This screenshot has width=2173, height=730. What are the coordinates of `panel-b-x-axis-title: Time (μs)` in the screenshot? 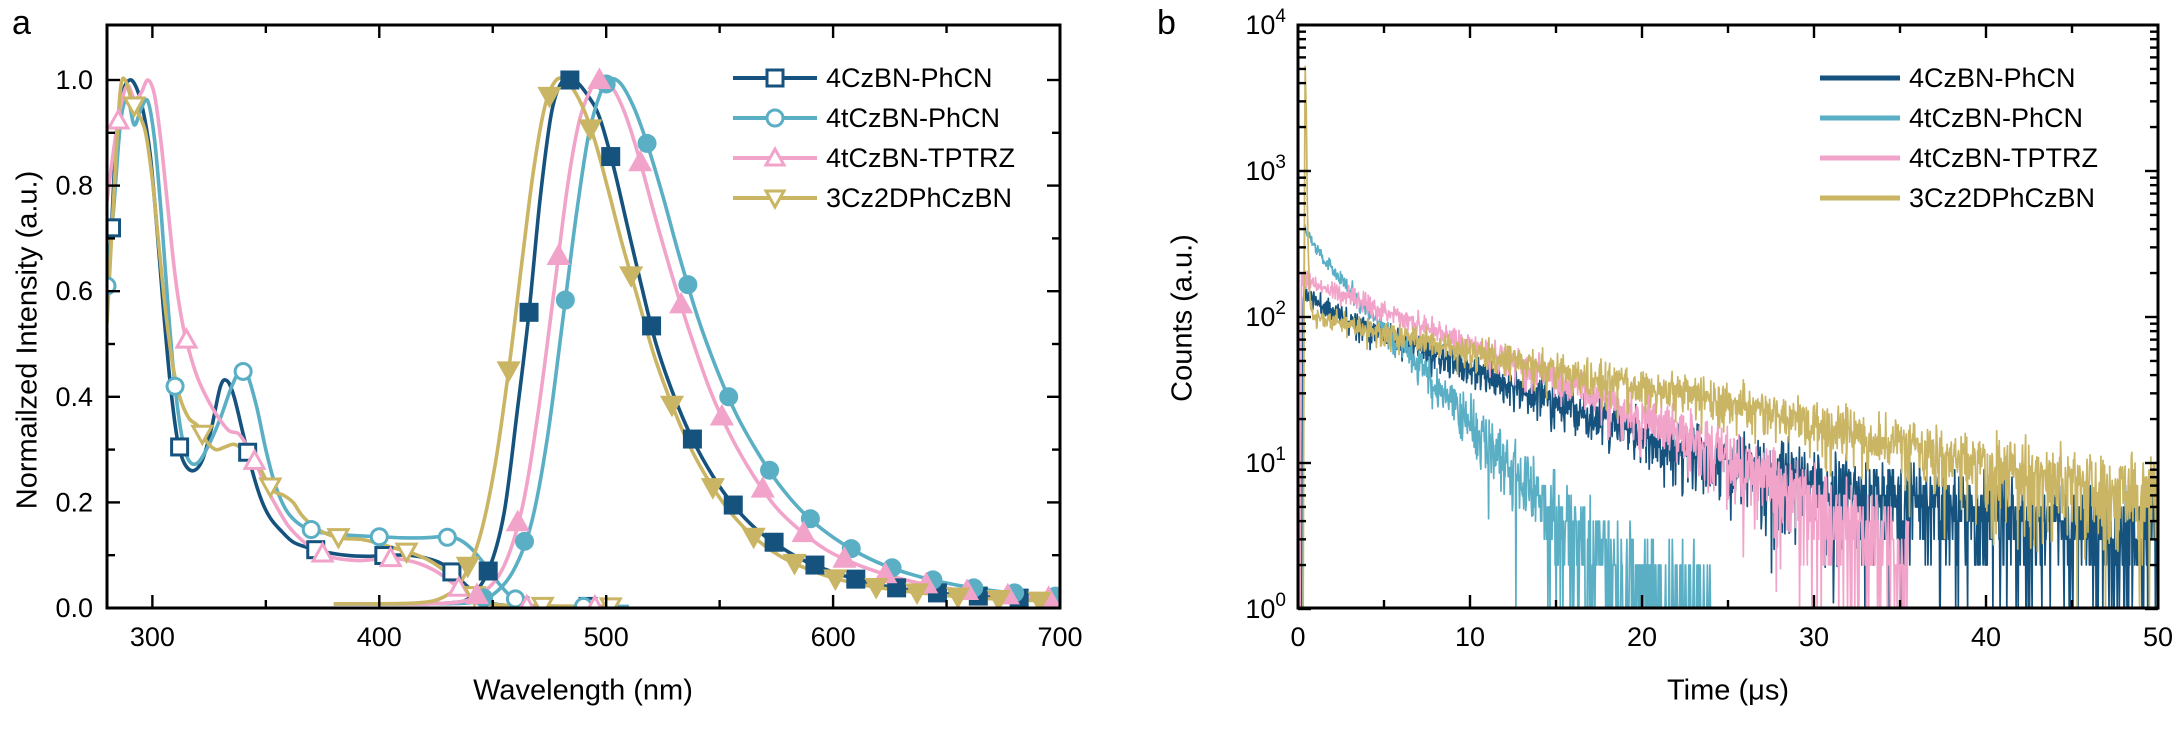 It's located at (1728, 690).